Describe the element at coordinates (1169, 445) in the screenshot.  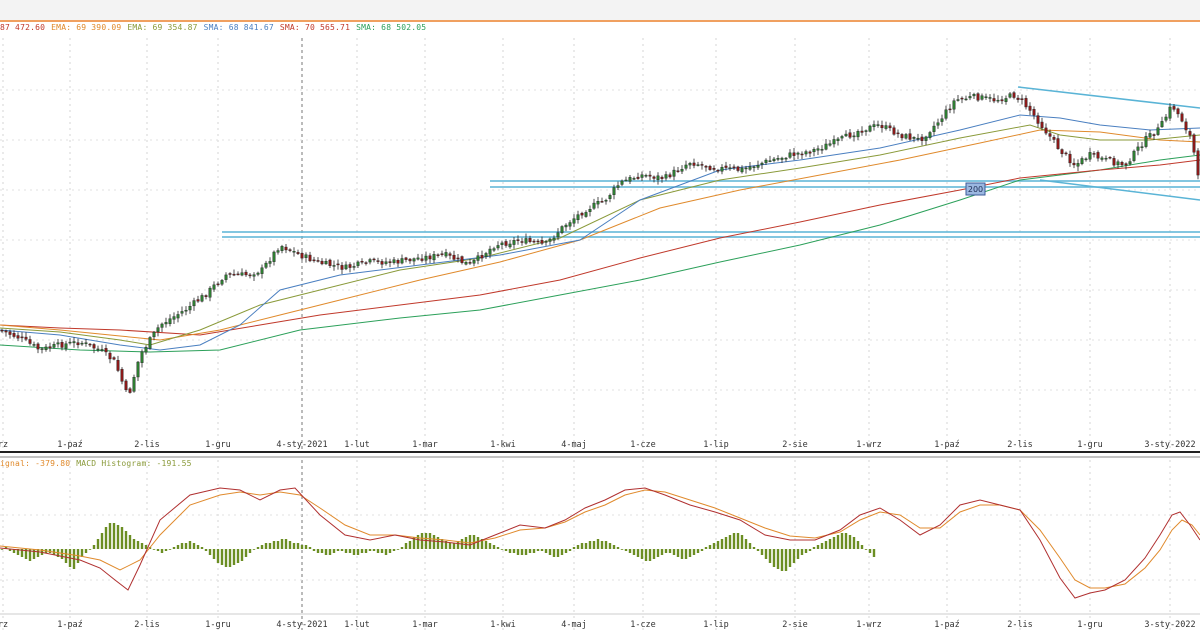
I see `x-tick-label: 3-sty-2022` at that location.